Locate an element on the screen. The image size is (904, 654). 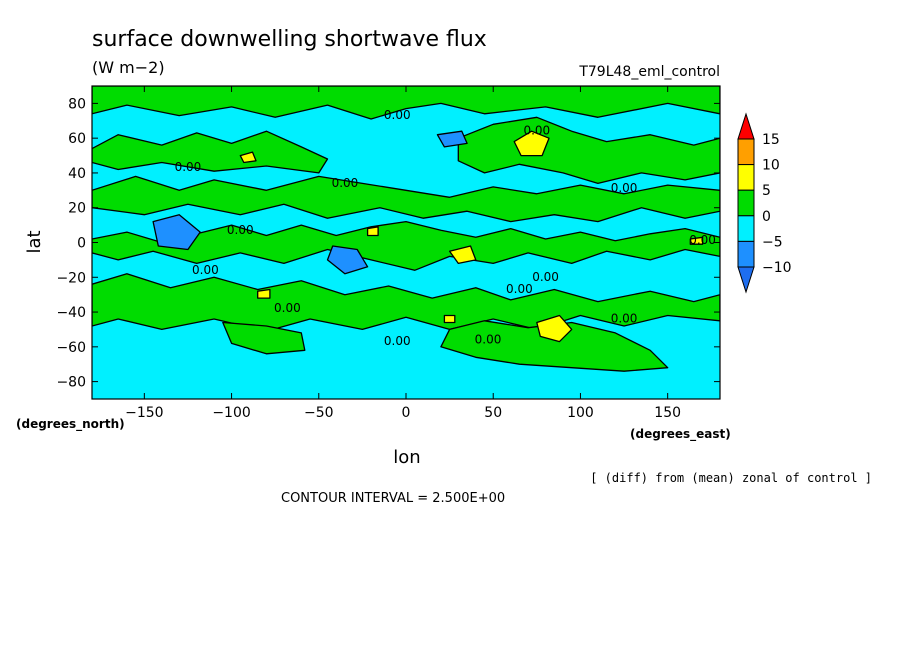
y-unit-label: (degrees_north) is located at coordinates (70, 424).